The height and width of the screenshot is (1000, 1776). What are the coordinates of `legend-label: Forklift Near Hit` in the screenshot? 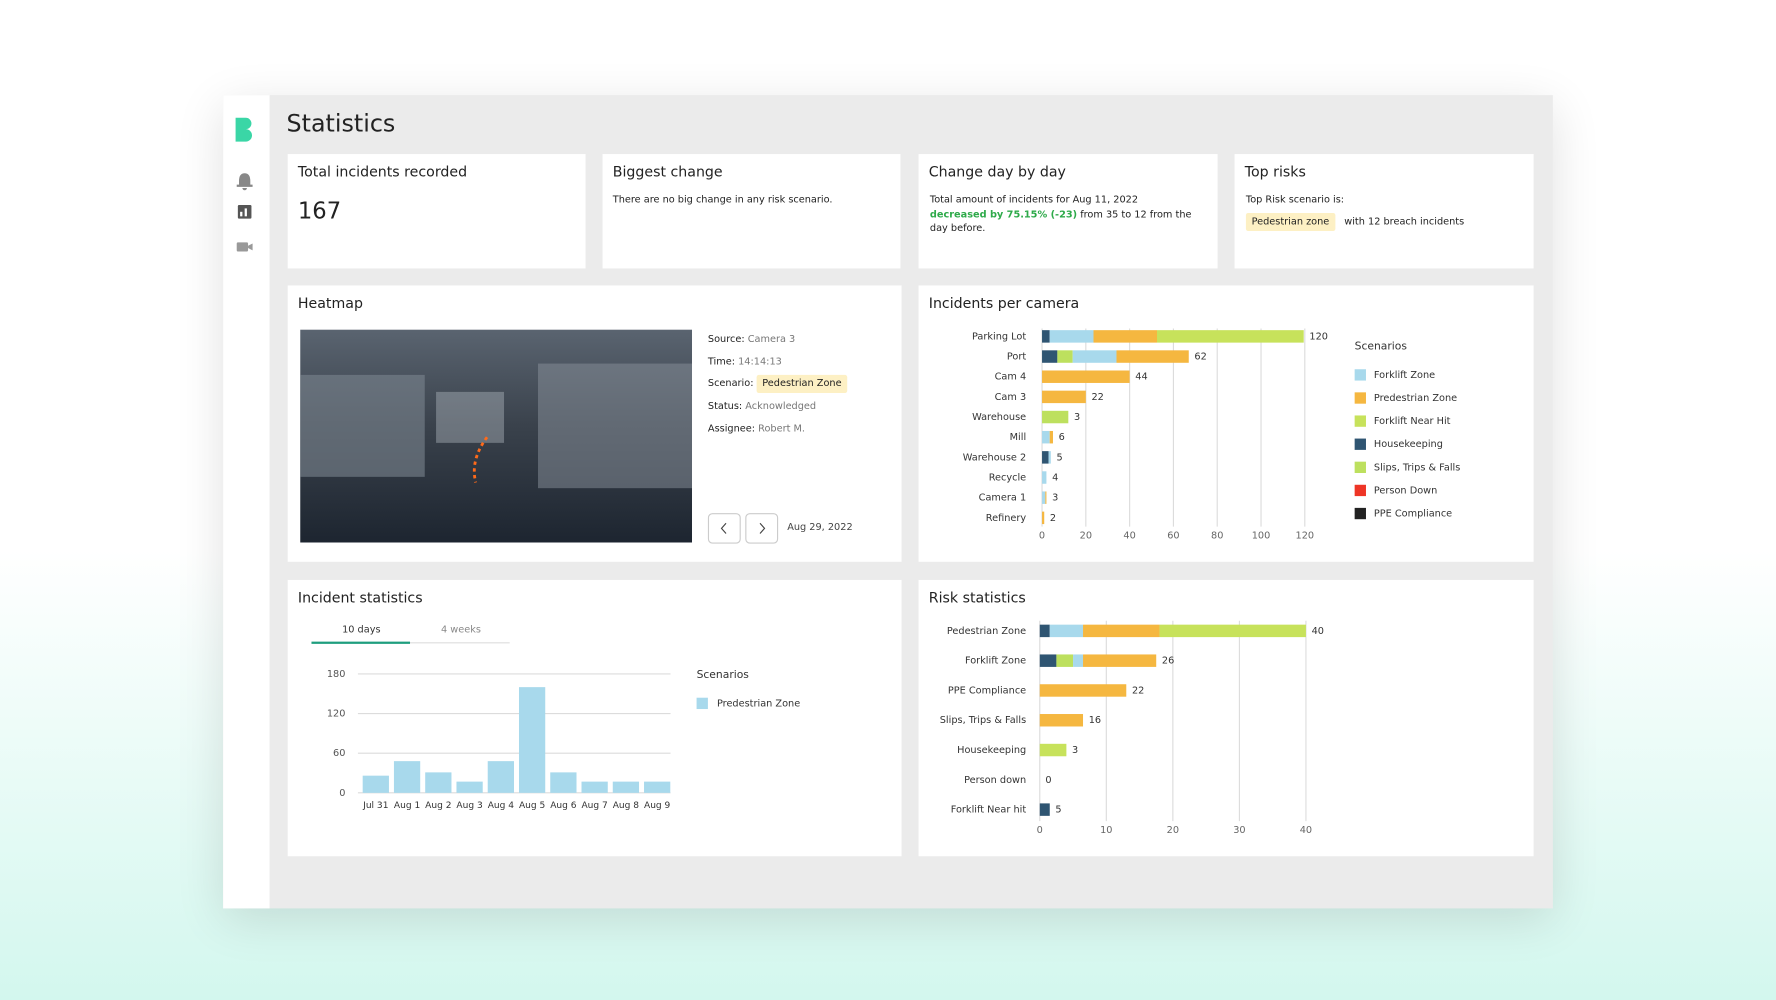 It's located at (1412, 421).